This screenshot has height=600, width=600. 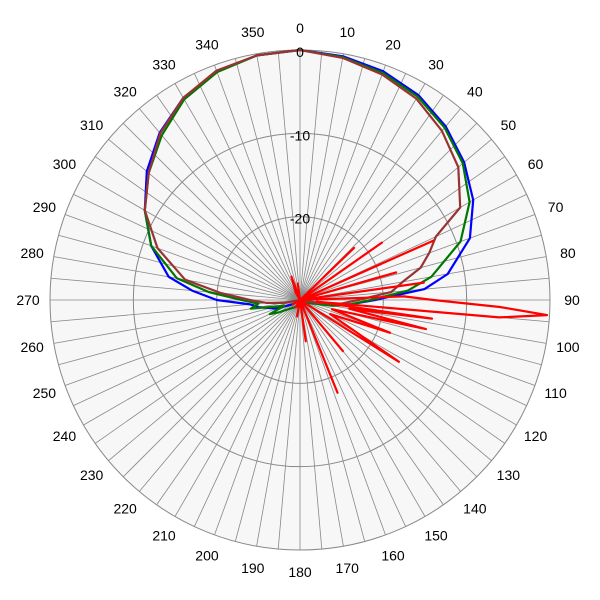 What do you see at coordinates (65, 436) in the screenshot?
I see `angle-label: 240` at bounding box center [65, 436].